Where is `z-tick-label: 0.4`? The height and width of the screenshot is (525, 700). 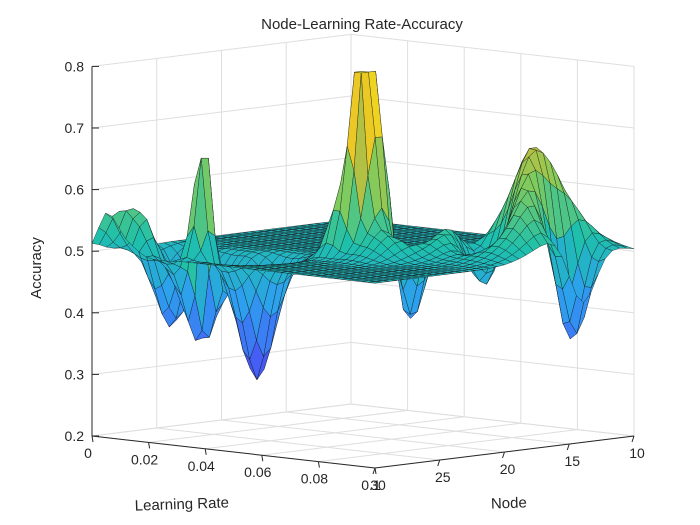
z-tick-label: 0.4 is located at coordinates (75, 313).